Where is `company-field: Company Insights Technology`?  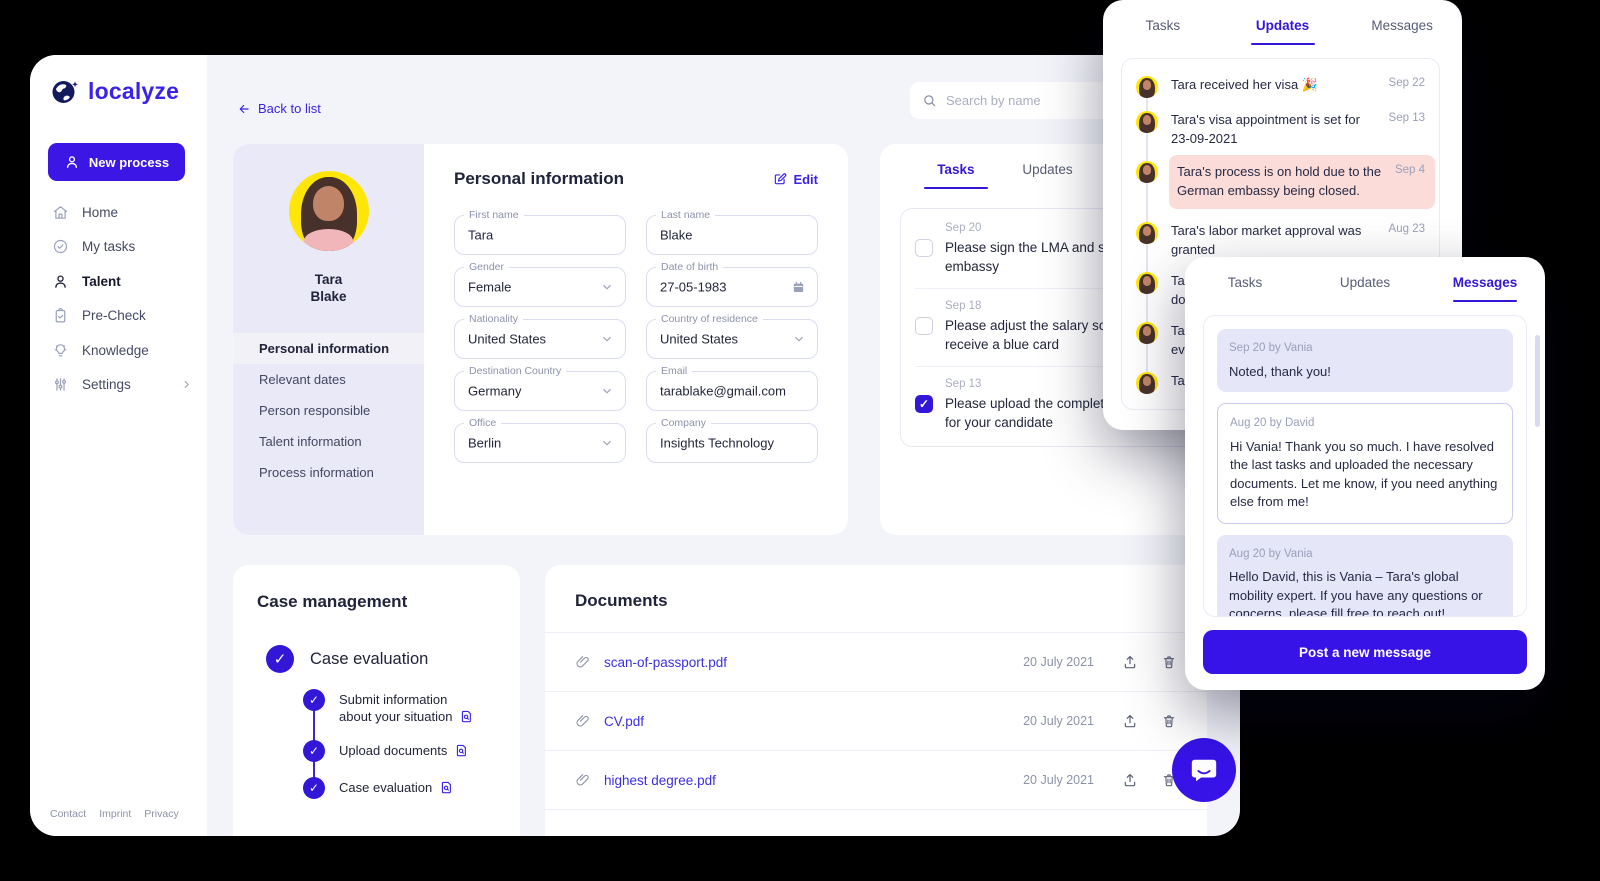
company-field: Company Insights Technology is located at coordinates (732, 440).